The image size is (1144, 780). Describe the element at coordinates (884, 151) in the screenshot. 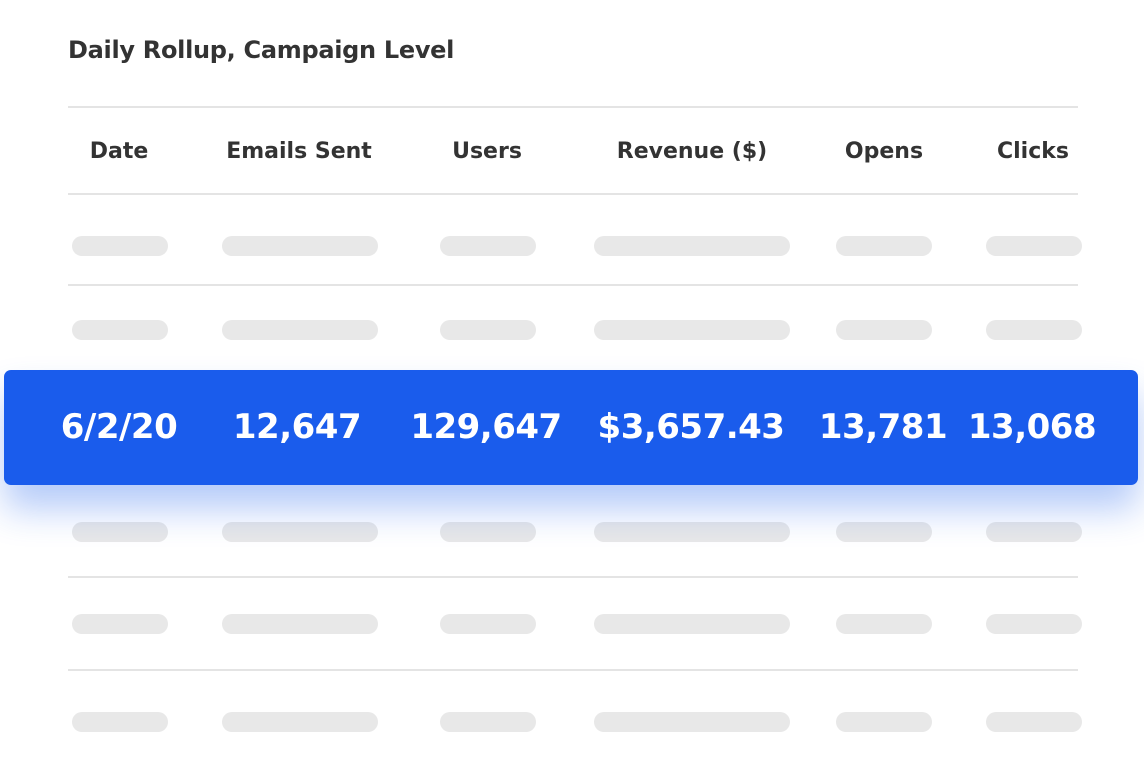

I see `column-header-opens: Opens` at that location.